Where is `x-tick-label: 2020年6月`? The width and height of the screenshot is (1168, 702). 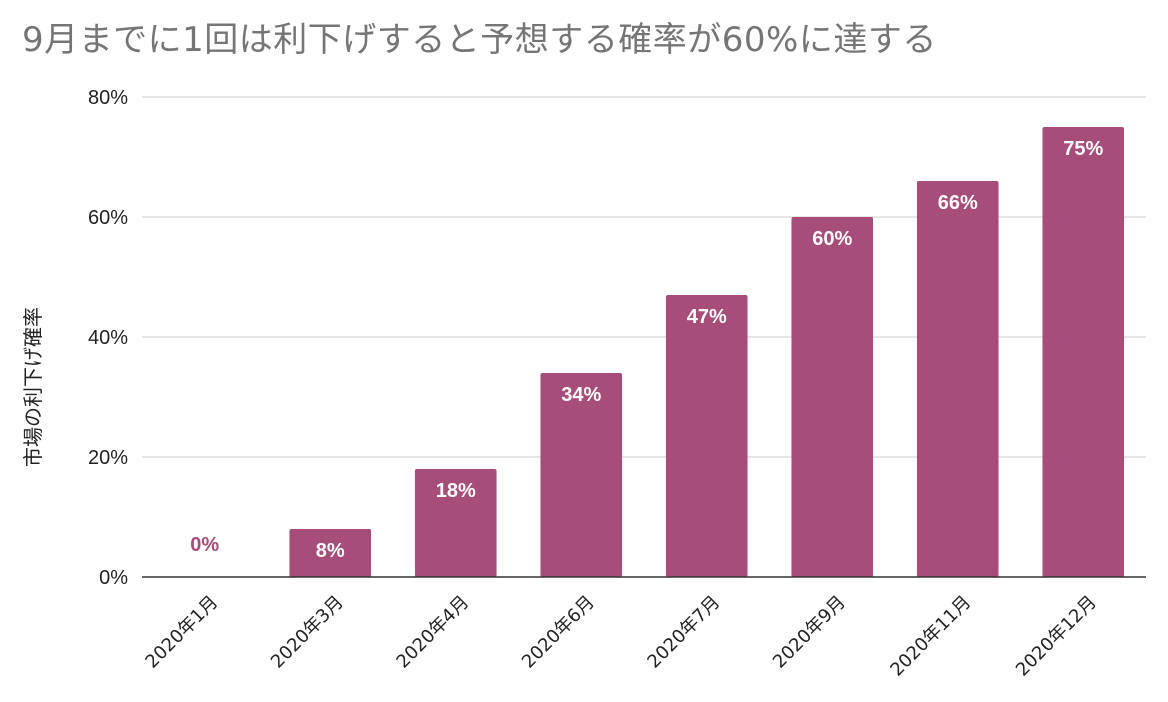 x-tick-label: 2020年6月 is located at coordinates (558, 632).